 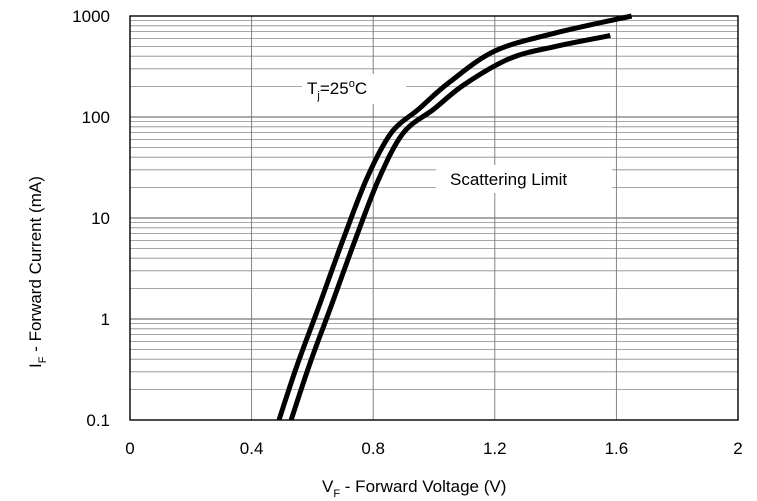 What do you see at coordinates (737, 448) in the screenshot?
I see `x-tick-label: 2` at bounding box center [737, 448].